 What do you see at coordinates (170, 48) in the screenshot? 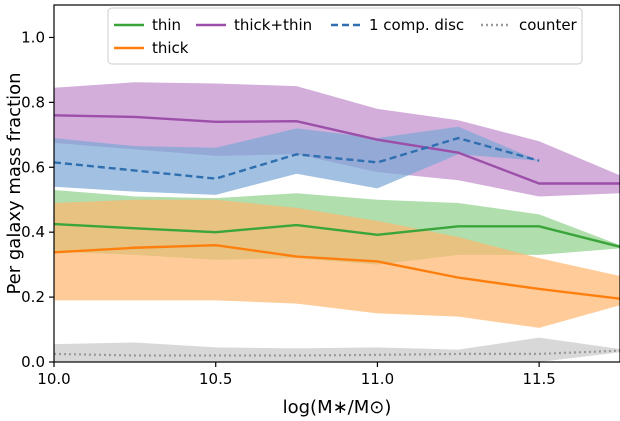
I see `legend-label-thick: thick` at bounding box center [170, 48].